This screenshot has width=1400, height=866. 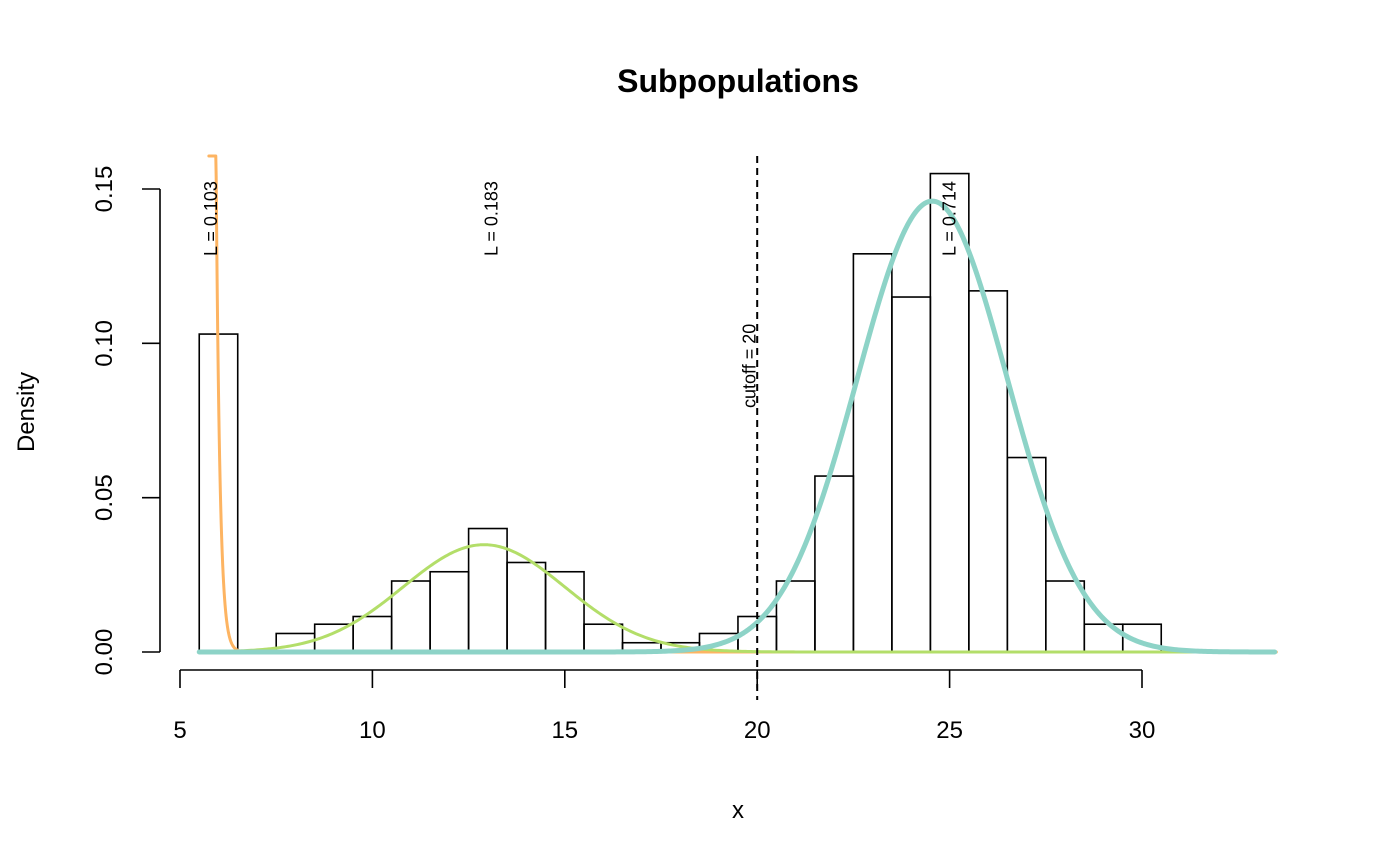 I want to click on y-tick-label: 0.15, so click(x=104, y=189).